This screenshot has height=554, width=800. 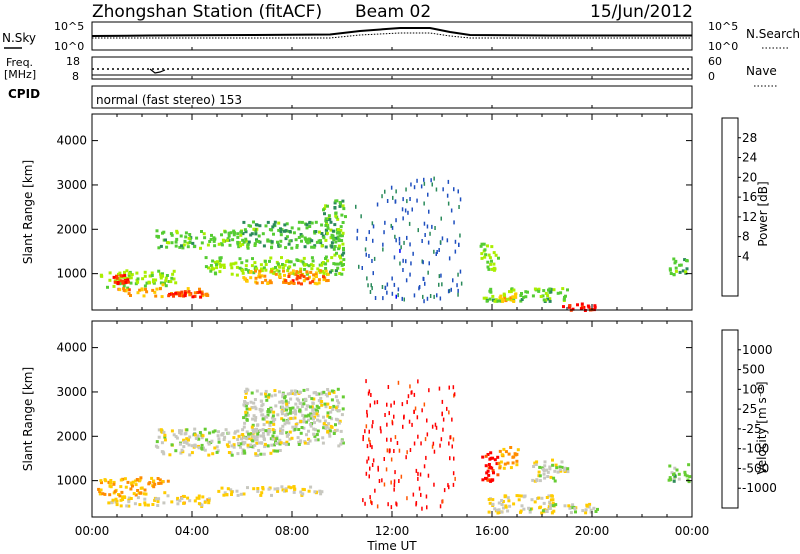 What do you see at coordinates (749, 138) in the screenshot?
I see `power-colorbar-tick-label: 28` at bounding box center [749, 138].